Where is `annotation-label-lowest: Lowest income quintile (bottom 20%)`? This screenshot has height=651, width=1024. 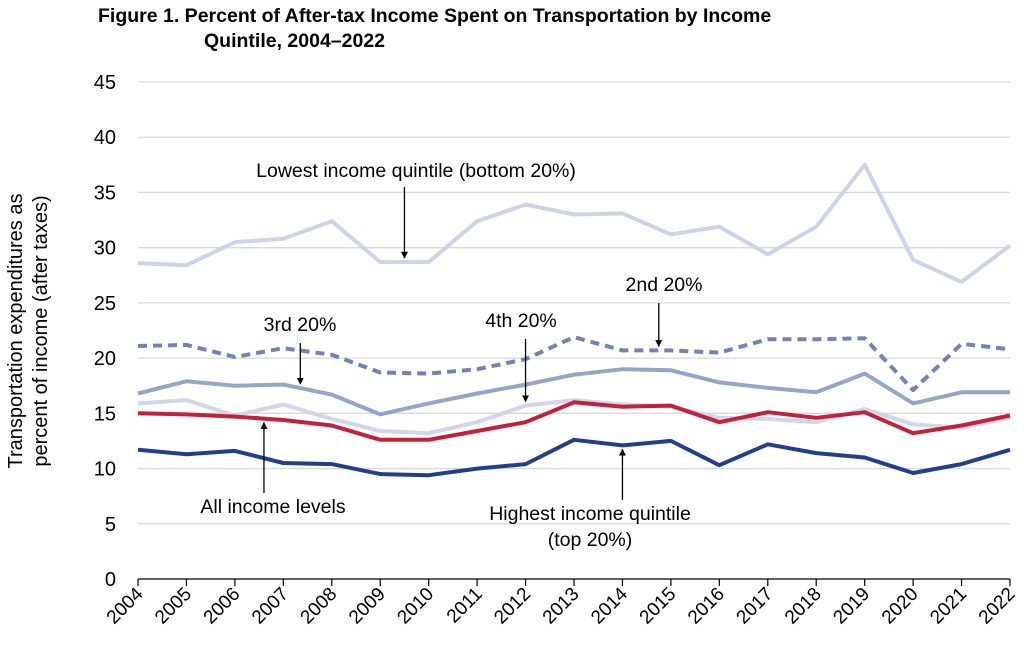
annotation-label-lowest: Lowest income quintile (bottom 20%) is located at coordinates (416, 171).